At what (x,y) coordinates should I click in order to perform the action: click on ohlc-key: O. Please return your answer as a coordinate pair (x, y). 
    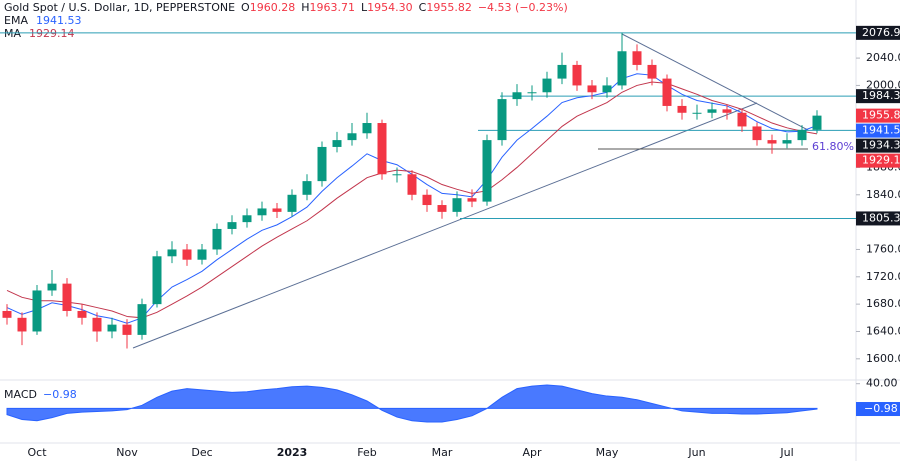
    Looking at the image, I should click on (245, 7).